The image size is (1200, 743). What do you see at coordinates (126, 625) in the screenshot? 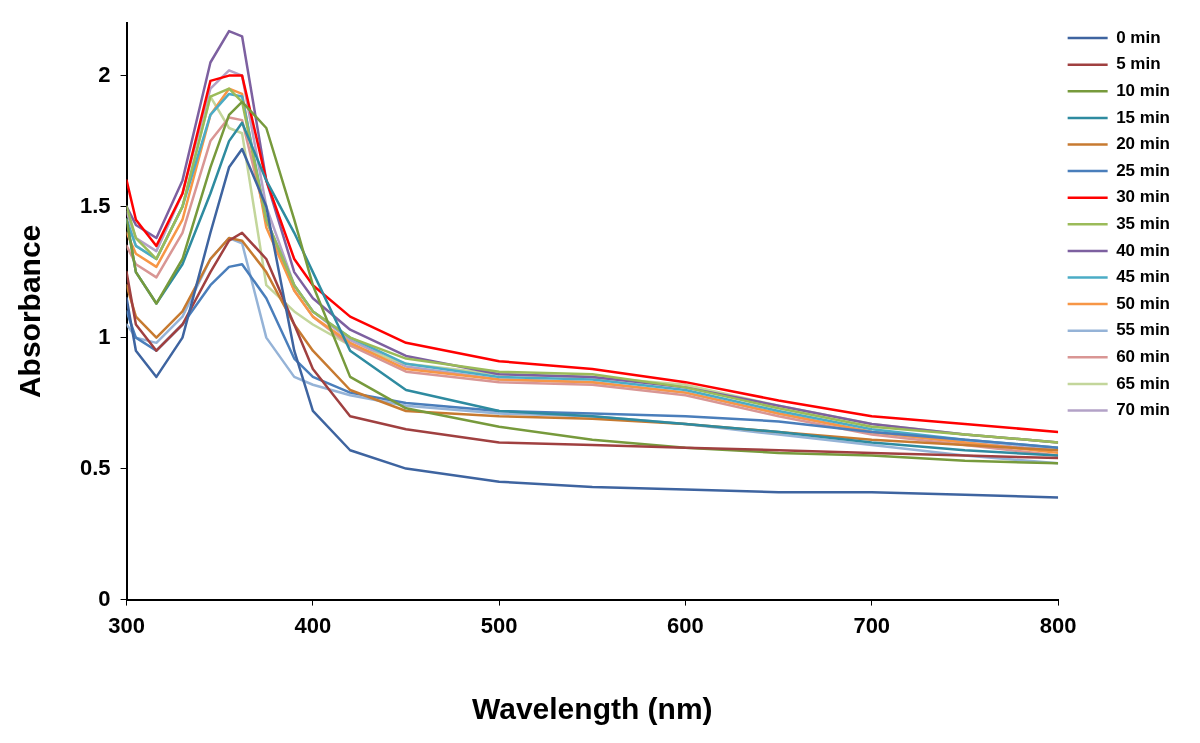
I see `x-tick-label: 300` at bounding box center [126, 625].